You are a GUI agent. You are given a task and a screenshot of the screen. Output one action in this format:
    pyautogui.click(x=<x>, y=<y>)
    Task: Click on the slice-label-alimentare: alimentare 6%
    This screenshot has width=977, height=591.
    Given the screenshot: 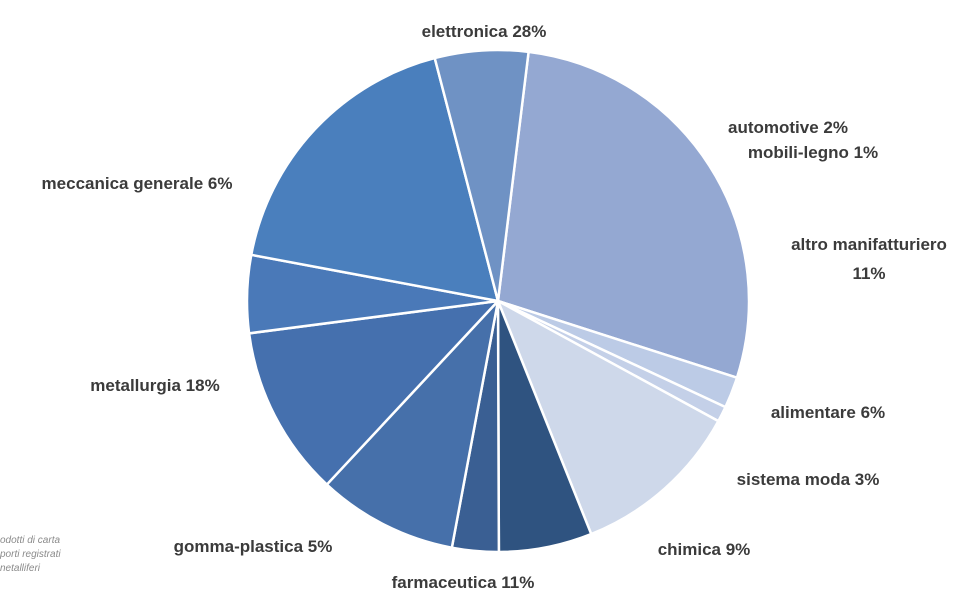 What is the action you would take?
    pyautogui.click(x=828, y=412)
    